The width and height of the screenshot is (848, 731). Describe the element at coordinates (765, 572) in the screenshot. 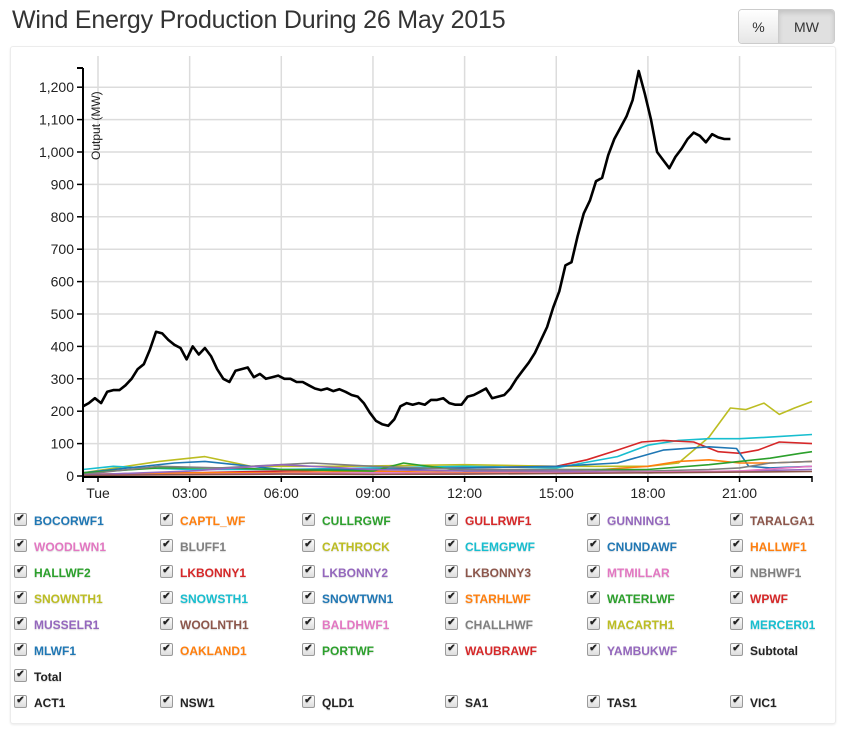

I see `legend-item-nbhwf1: ✔ NBHWF1` at that location.